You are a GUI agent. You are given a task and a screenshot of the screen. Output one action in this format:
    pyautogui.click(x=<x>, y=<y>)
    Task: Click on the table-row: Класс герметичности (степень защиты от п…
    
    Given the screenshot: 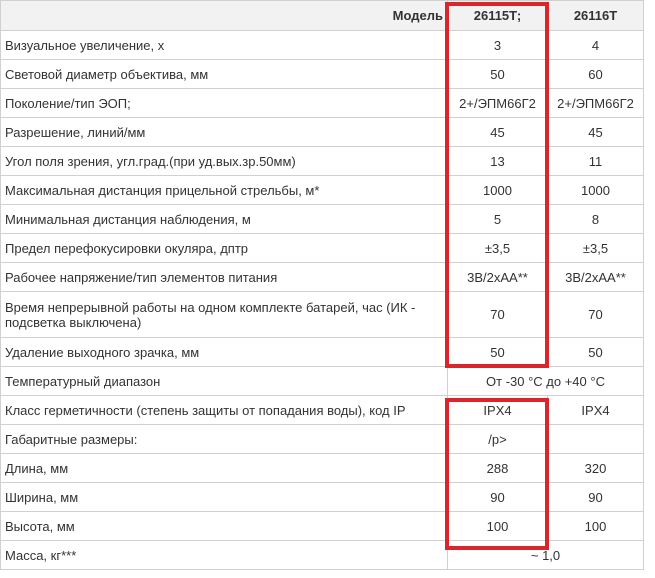 What is the action you would take?
    pyautogui.click(x=322, y=410)
    